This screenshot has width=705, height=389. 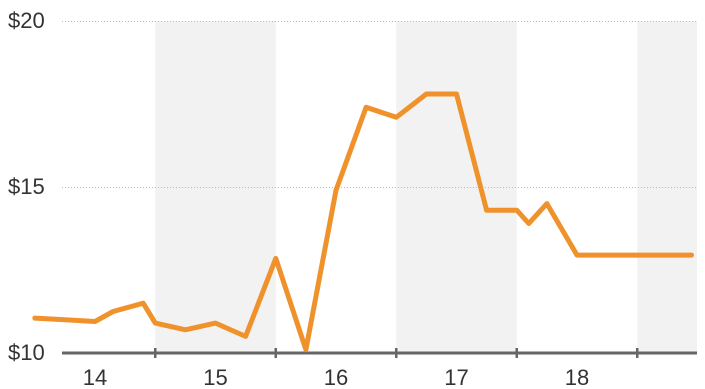 I want to click on y-axis-labels: $10 $15 $20, so click(x=26, y=186).